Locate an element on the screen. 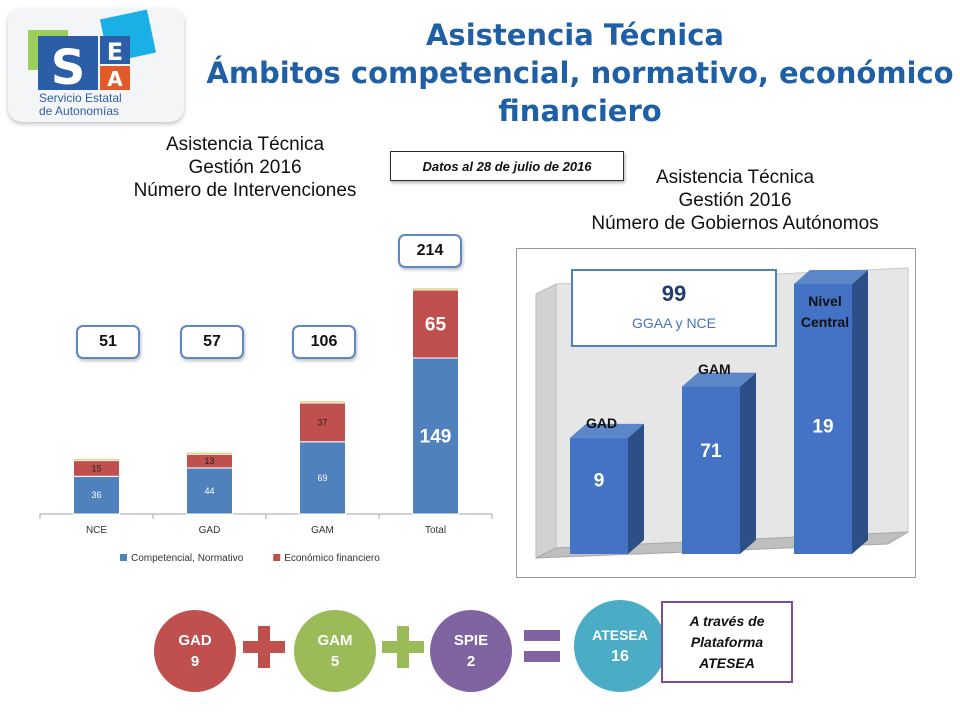 The height and width of the screenshot is (720, 960). bar3d-side-gad is located at coordinates (636, 488).